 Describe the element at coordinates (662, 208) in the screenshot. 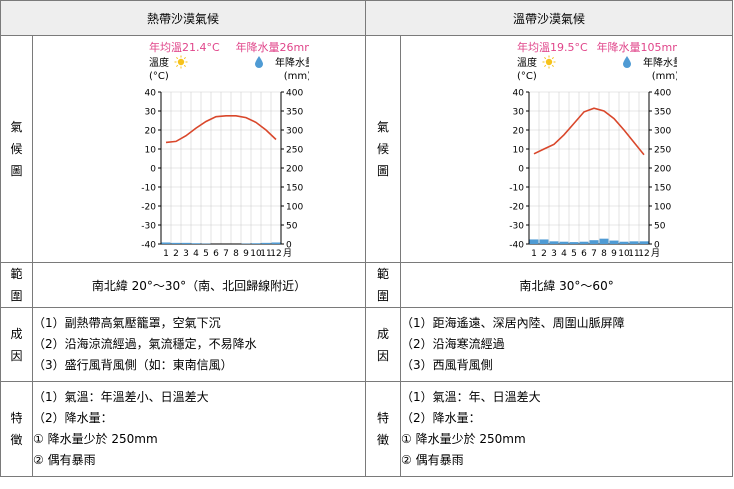

I see `precip-tick-label: 100` at that location.